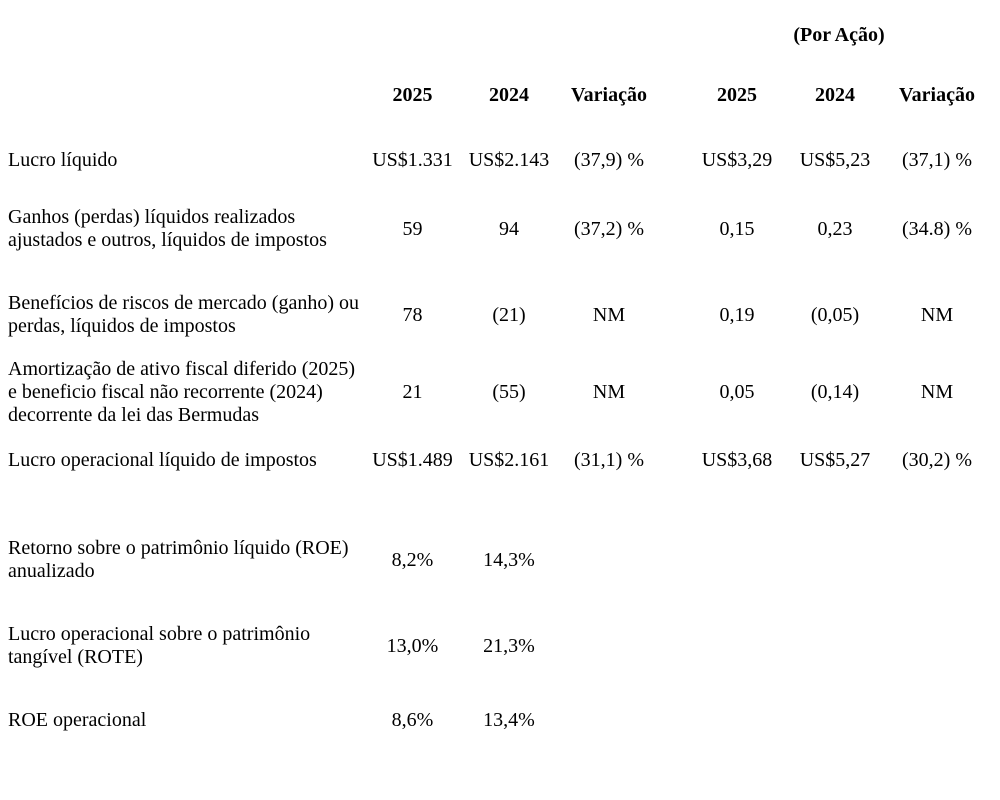  What do you see at coordinates (509, 94) in the screenshot?
I see `col-header-2024-dollar: 2024` at bounding box center [509, 94].